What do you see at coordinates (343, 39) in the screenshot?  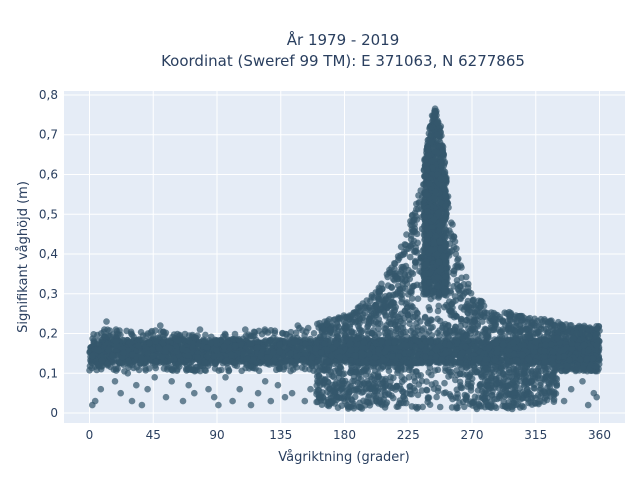 I see `chart-title: År 1979 - 2019` at bounding box center [343, 39].